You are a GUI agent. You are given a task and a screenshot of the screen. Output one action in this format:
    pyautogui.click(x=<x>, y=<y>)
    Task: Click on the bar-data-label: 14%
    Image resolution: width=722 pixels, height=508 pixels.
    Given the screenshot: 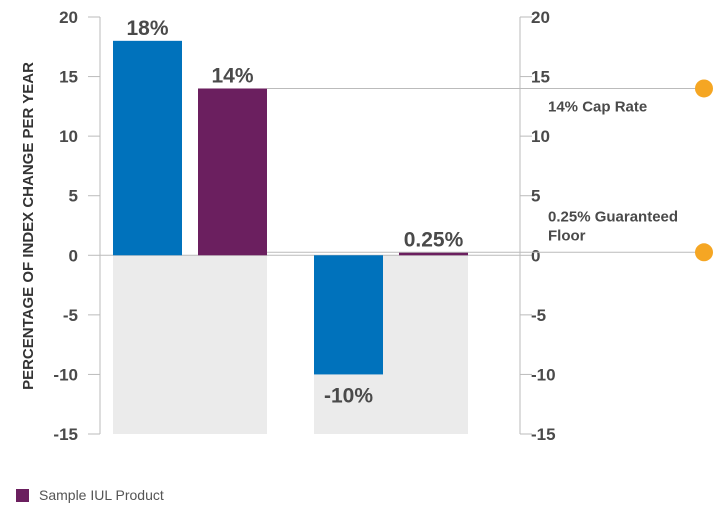 What is the action you would take?
    pyautogui.click(x=232, y=75)
    